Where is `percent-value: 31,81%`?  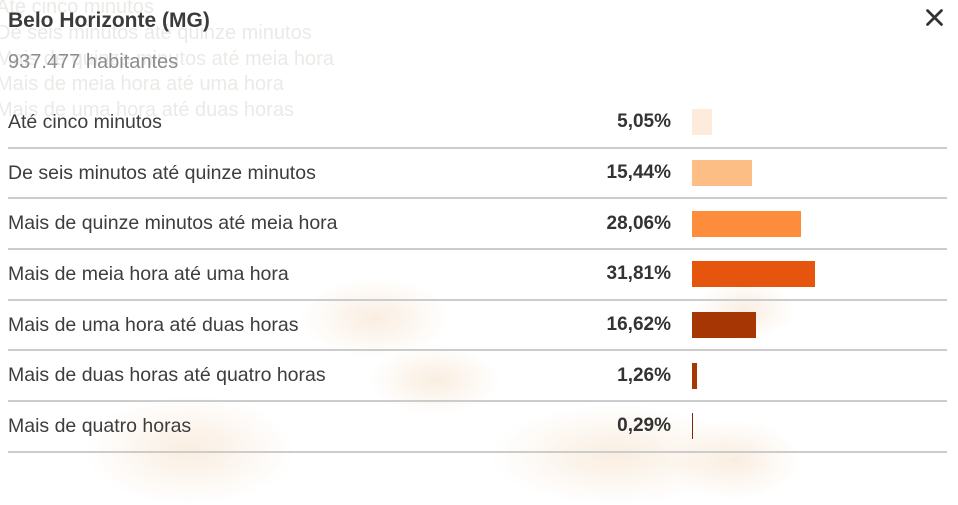 percent-value: 31,81% is located at coordinates (638, 274).